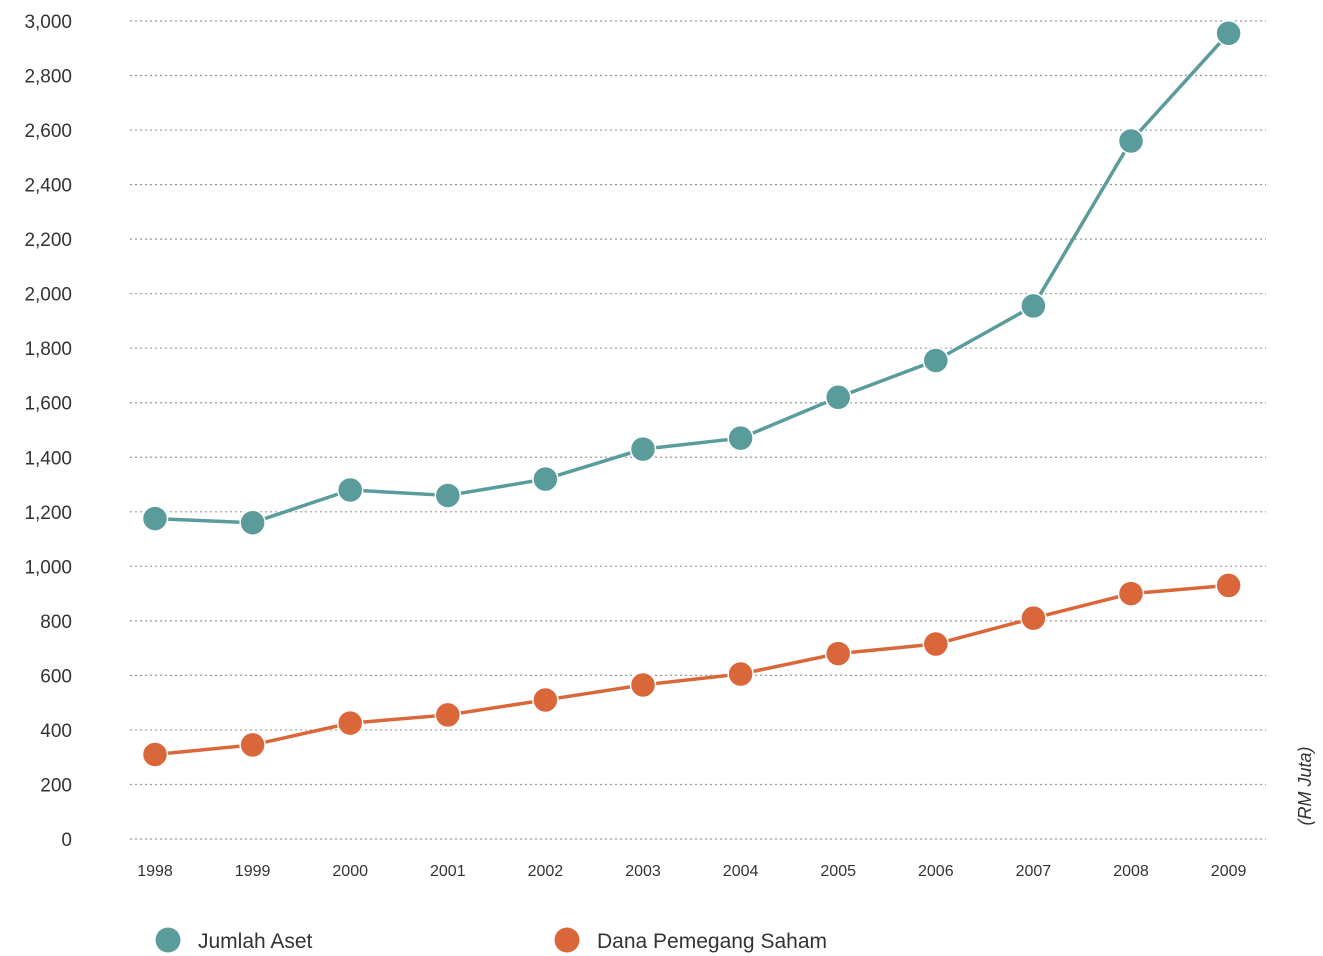 The height and width of the screenshot is (956, 1323). What do you see at coordinates (741, 871) in the screenshot?
I see `x-tick-label: 2004` at bounding box center [741, 871].